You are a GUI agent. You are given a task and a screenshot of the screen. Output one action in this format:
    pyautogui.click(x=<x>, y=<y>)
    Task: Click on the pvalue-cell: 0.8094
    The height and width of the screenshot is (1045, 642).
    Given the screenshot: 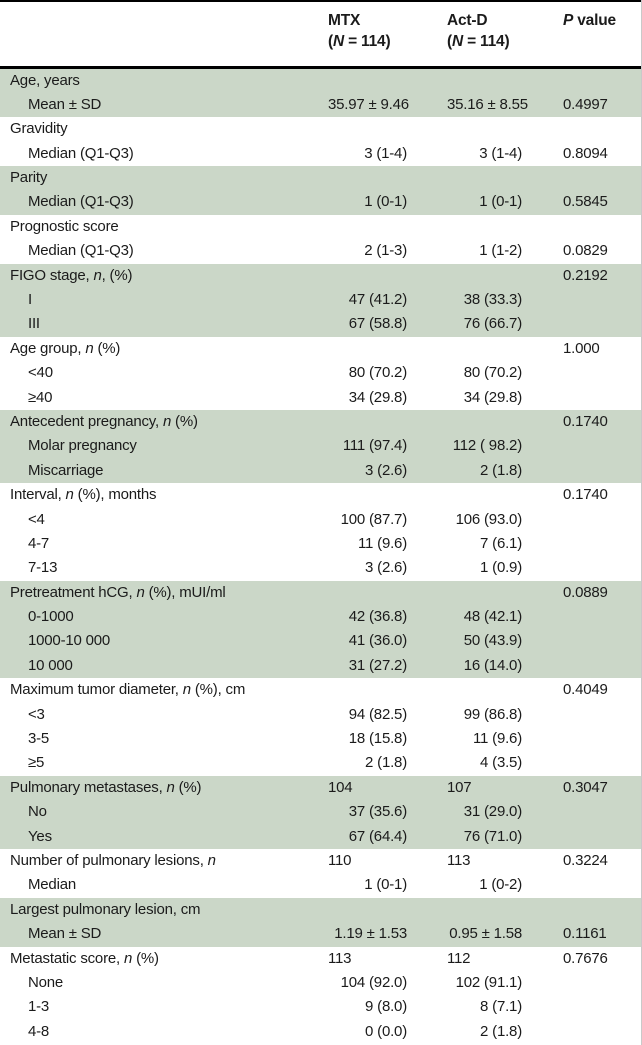 What is the action you would take?
    pyautogui.click(x=585, y=153)
    